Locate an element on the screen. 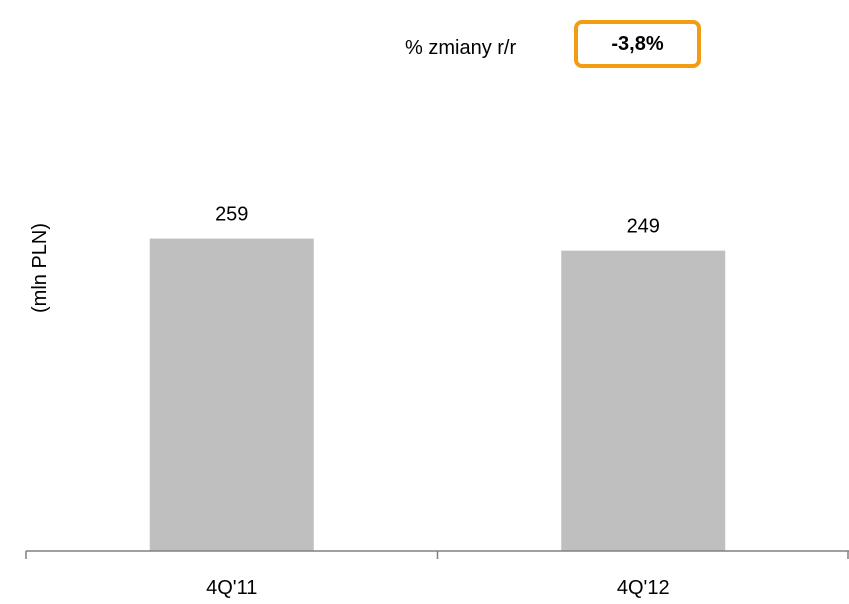 This screenshot has height=604, width=849. change-value-box: -3,8% is located at coordinates (637, 44).